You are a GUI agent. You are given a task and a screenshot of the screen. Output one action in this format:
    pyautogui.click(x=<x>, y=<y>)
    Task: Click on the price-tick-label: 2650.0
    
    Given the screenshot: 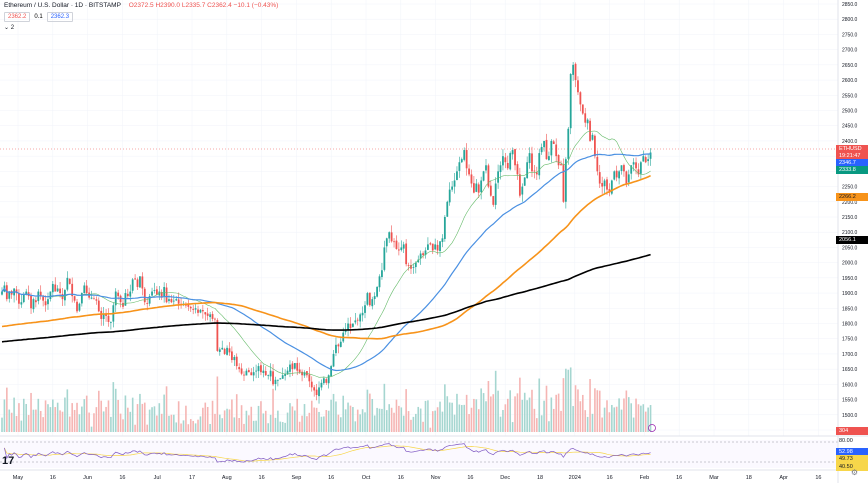 What is the action you would take?
    pyautogui.click(x=850, y=66)
    